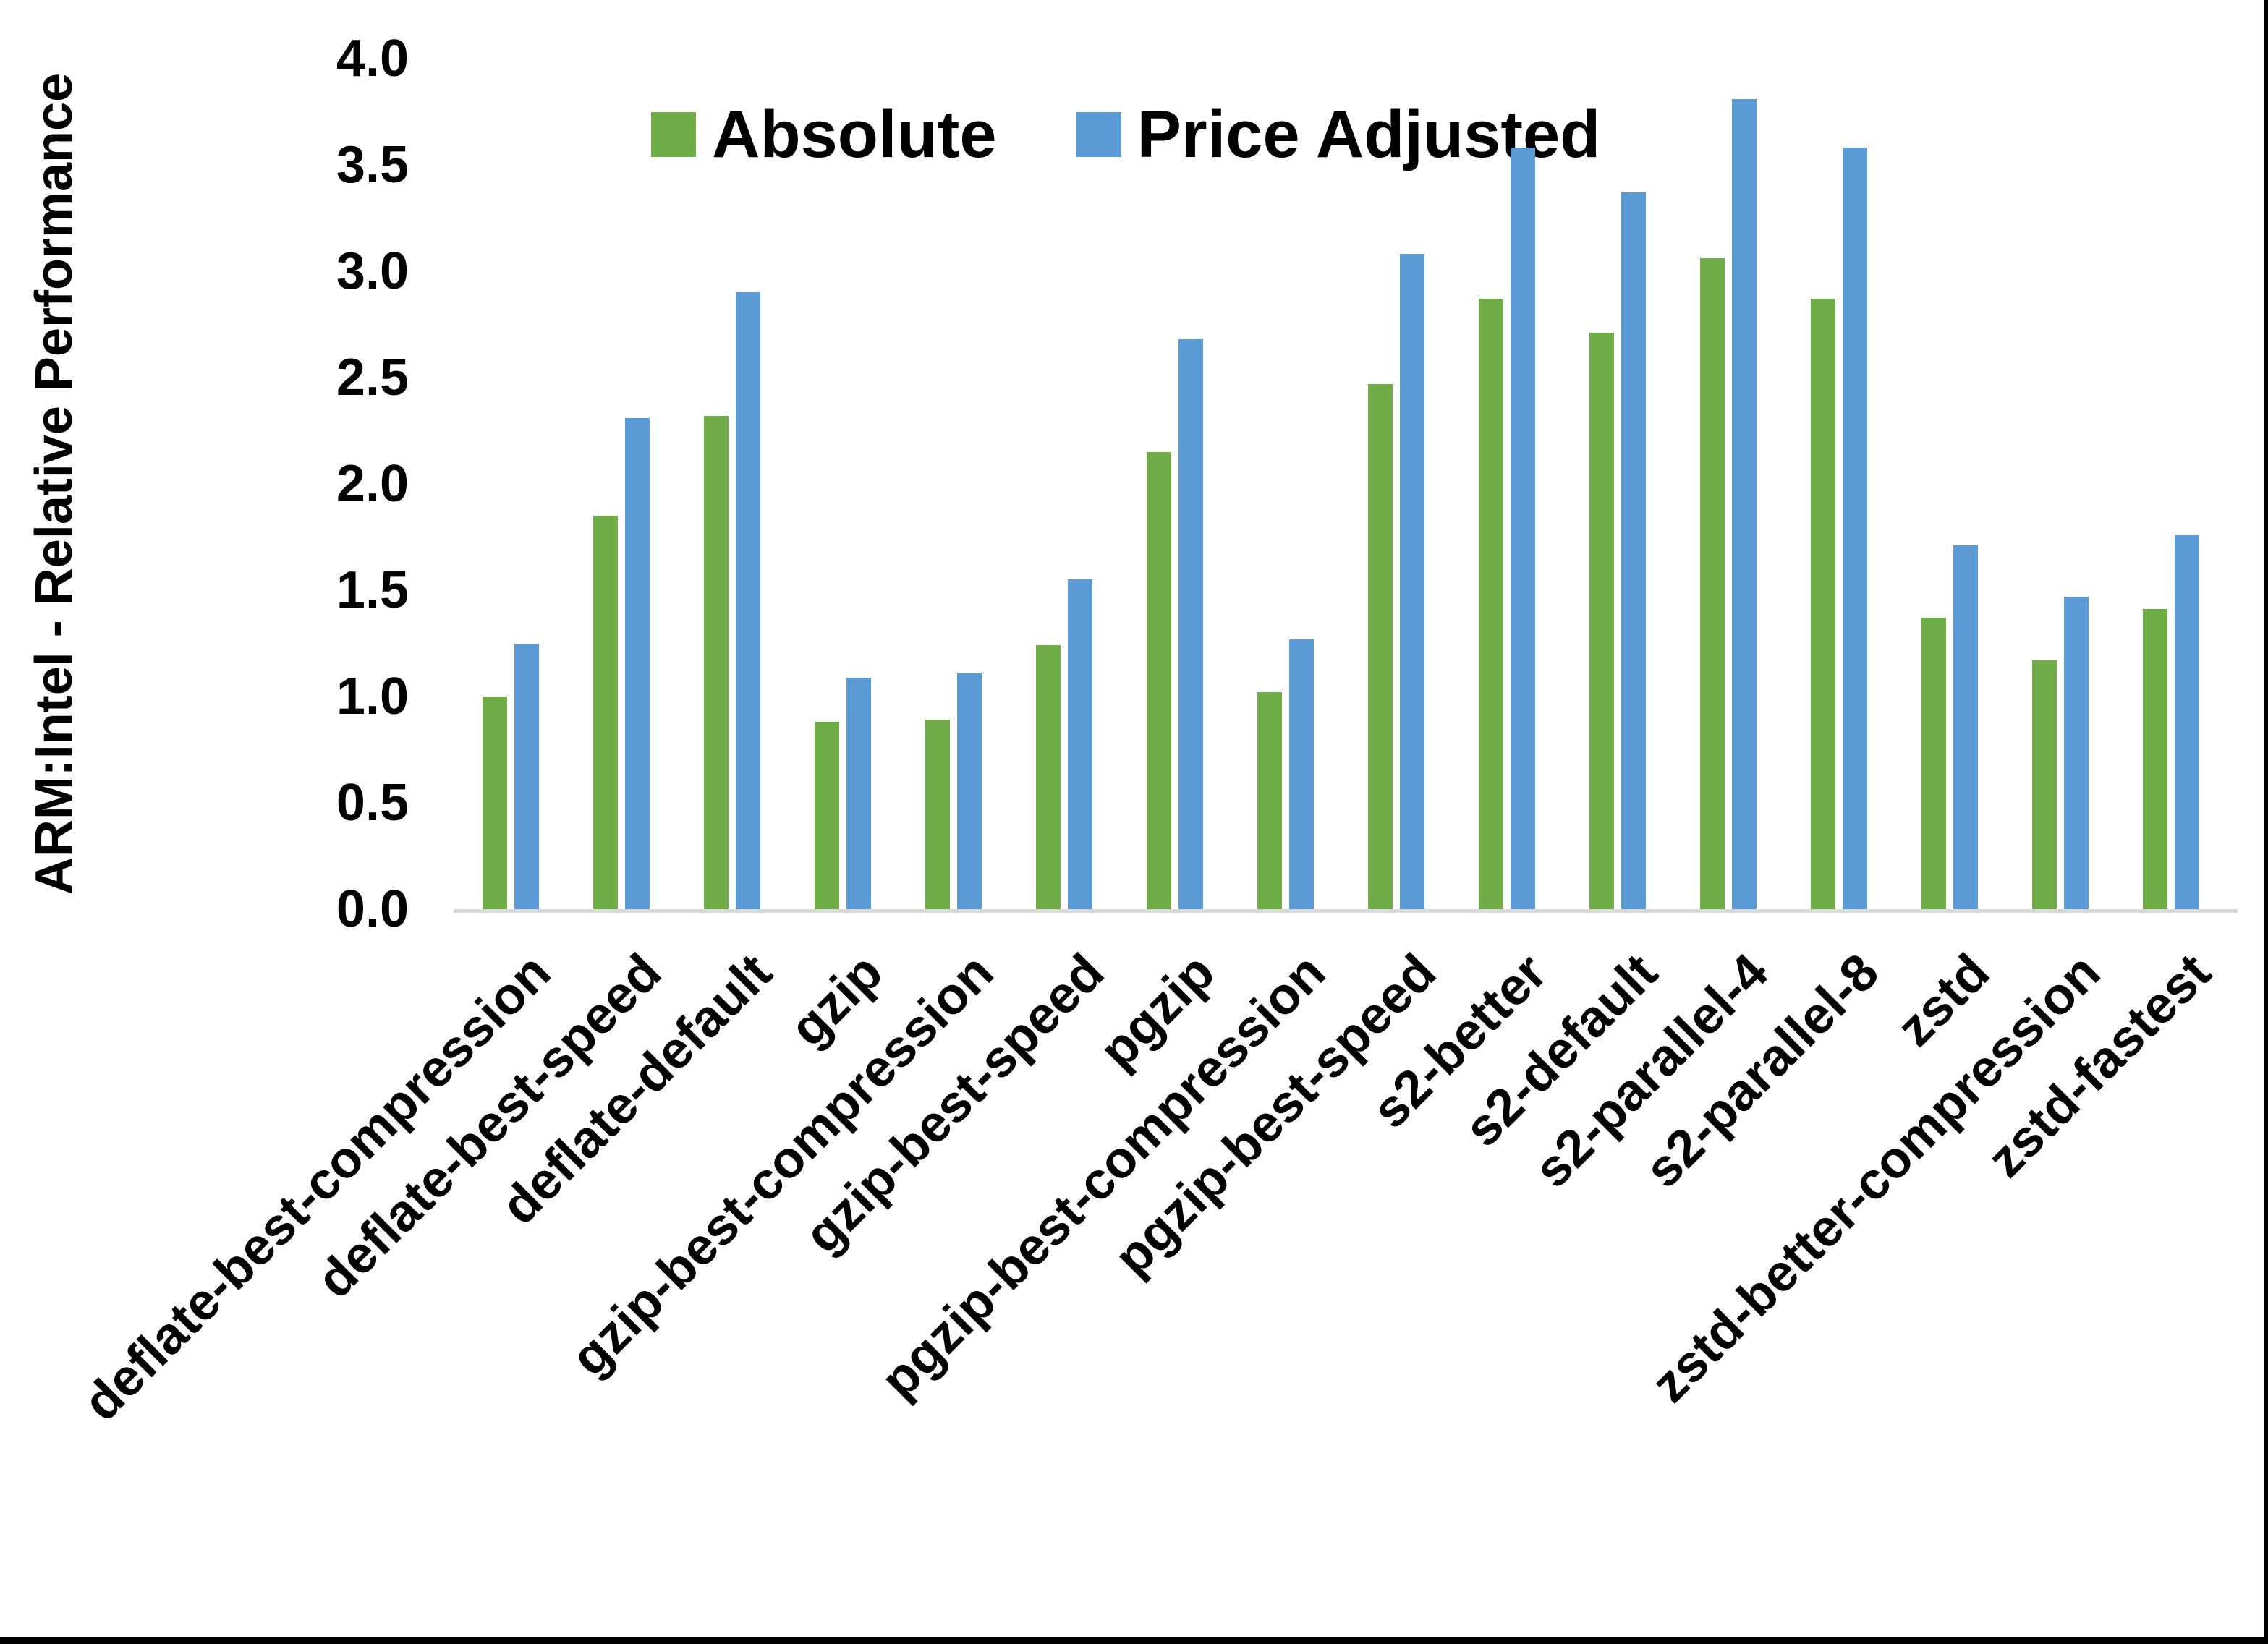  I want to click on y-tick-label: 3.5, so click(372, 165).